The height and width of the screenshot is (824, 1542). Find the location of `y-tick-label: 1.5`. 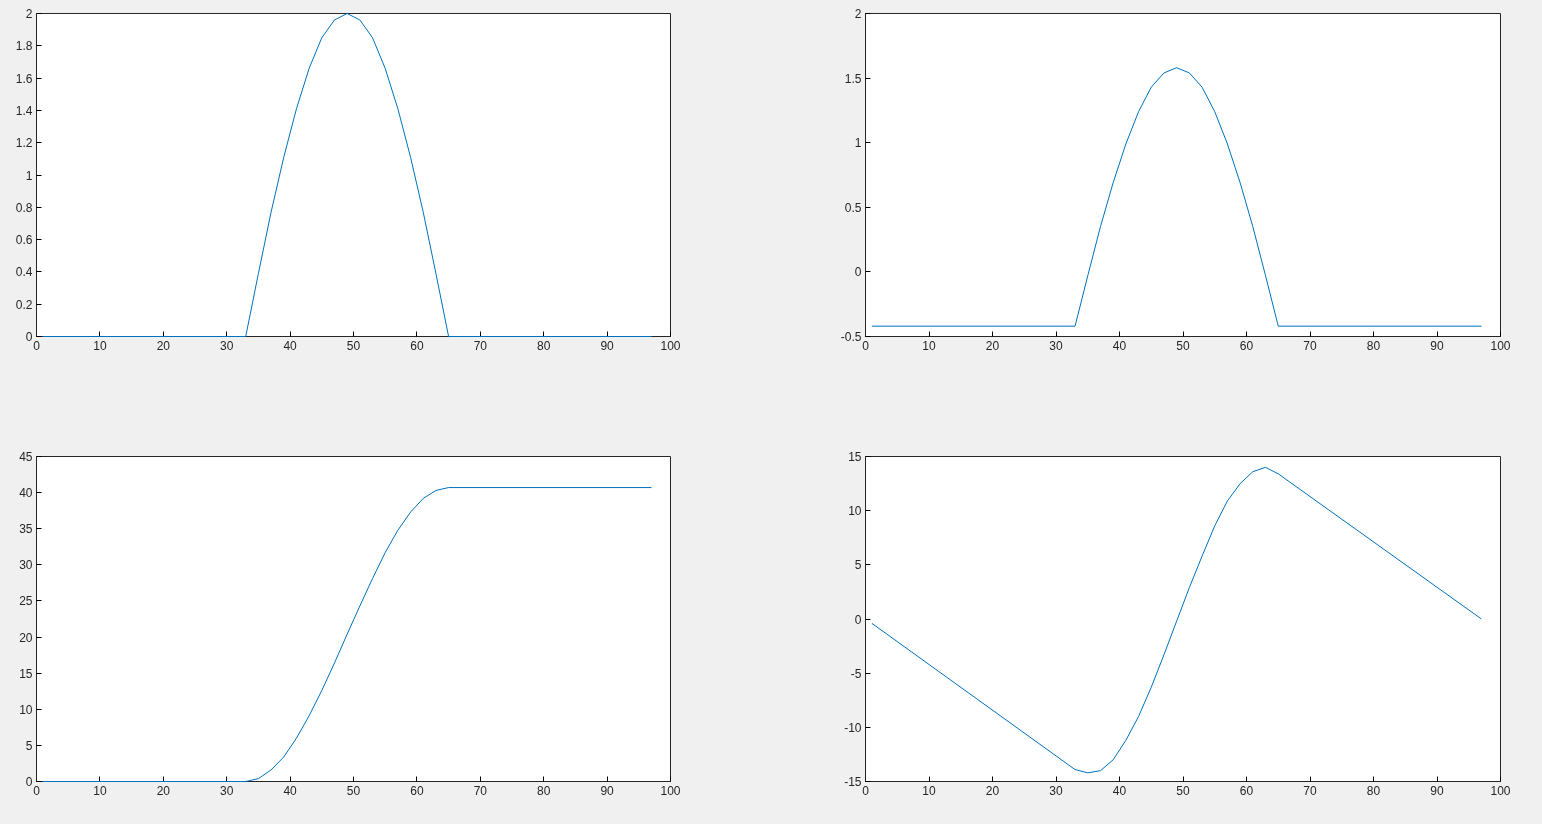

y-tick-label: 1.5 is located at coordinates (853, 78).